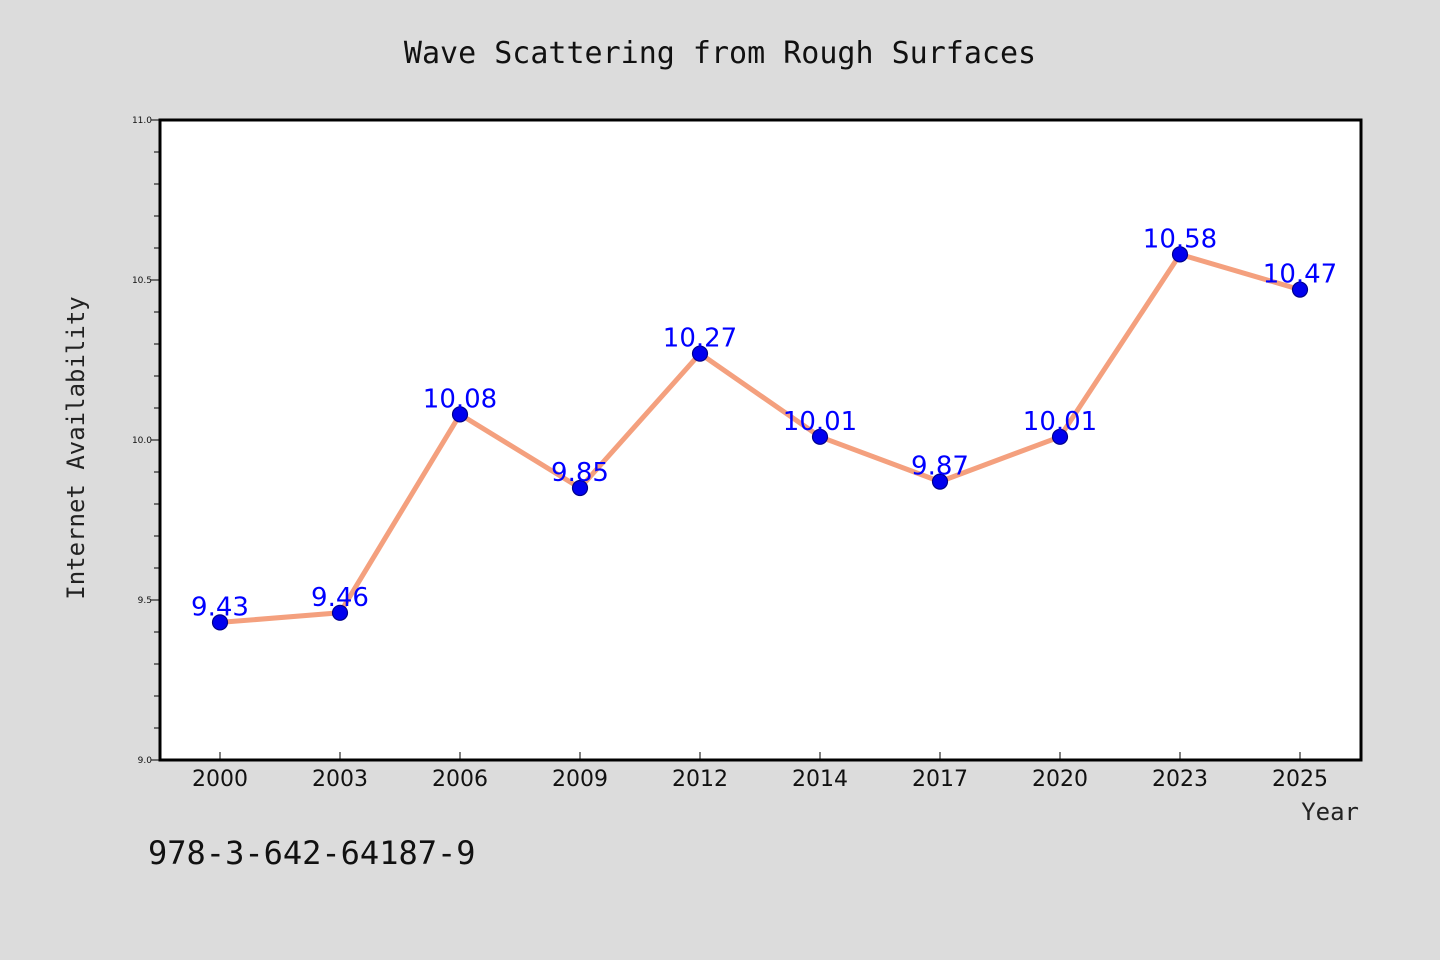 The height and width of the screenshot is (960, 1440). What do you see at coordinates (76, 447) in the screenshot?
I see `y-axis-label: Internet Availability` at bounding box center [76, 447].